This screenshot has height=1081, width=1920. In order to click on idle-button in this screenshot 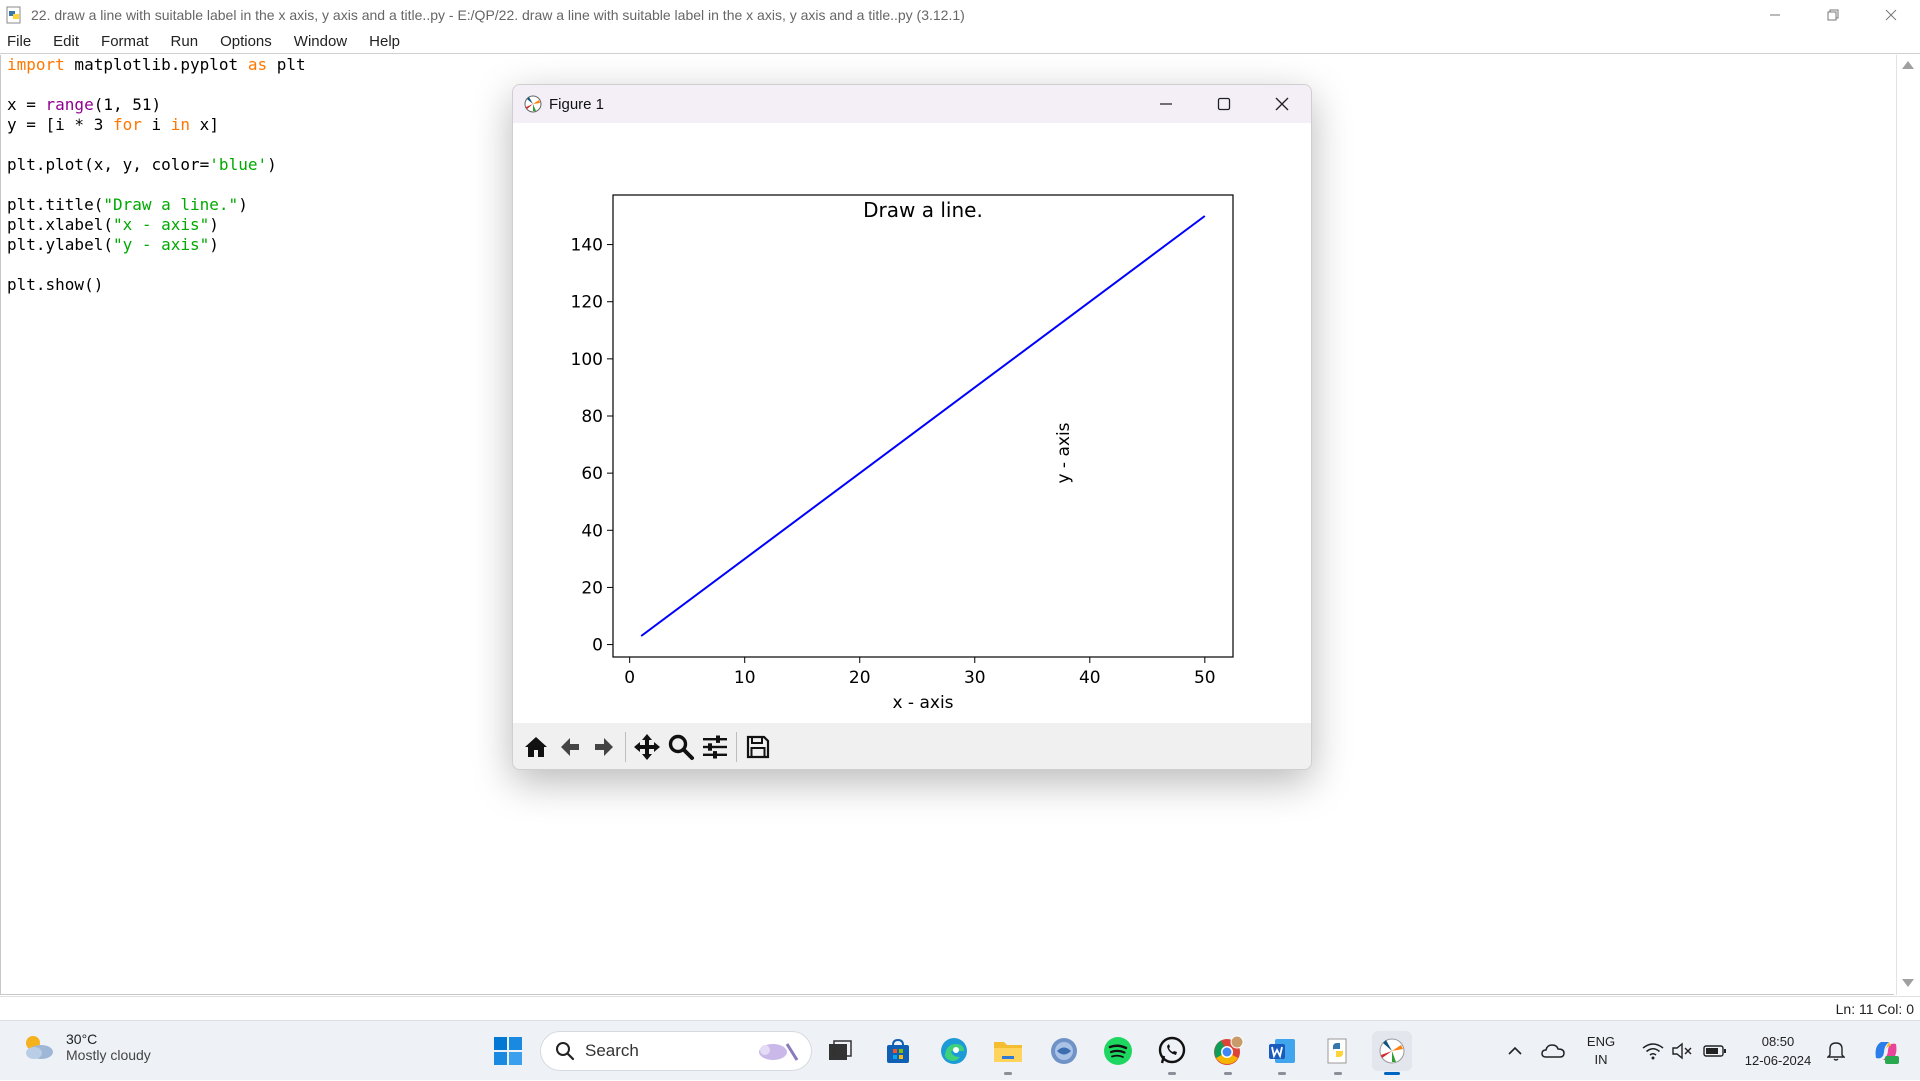, I will do `click(1338, 1053)`.